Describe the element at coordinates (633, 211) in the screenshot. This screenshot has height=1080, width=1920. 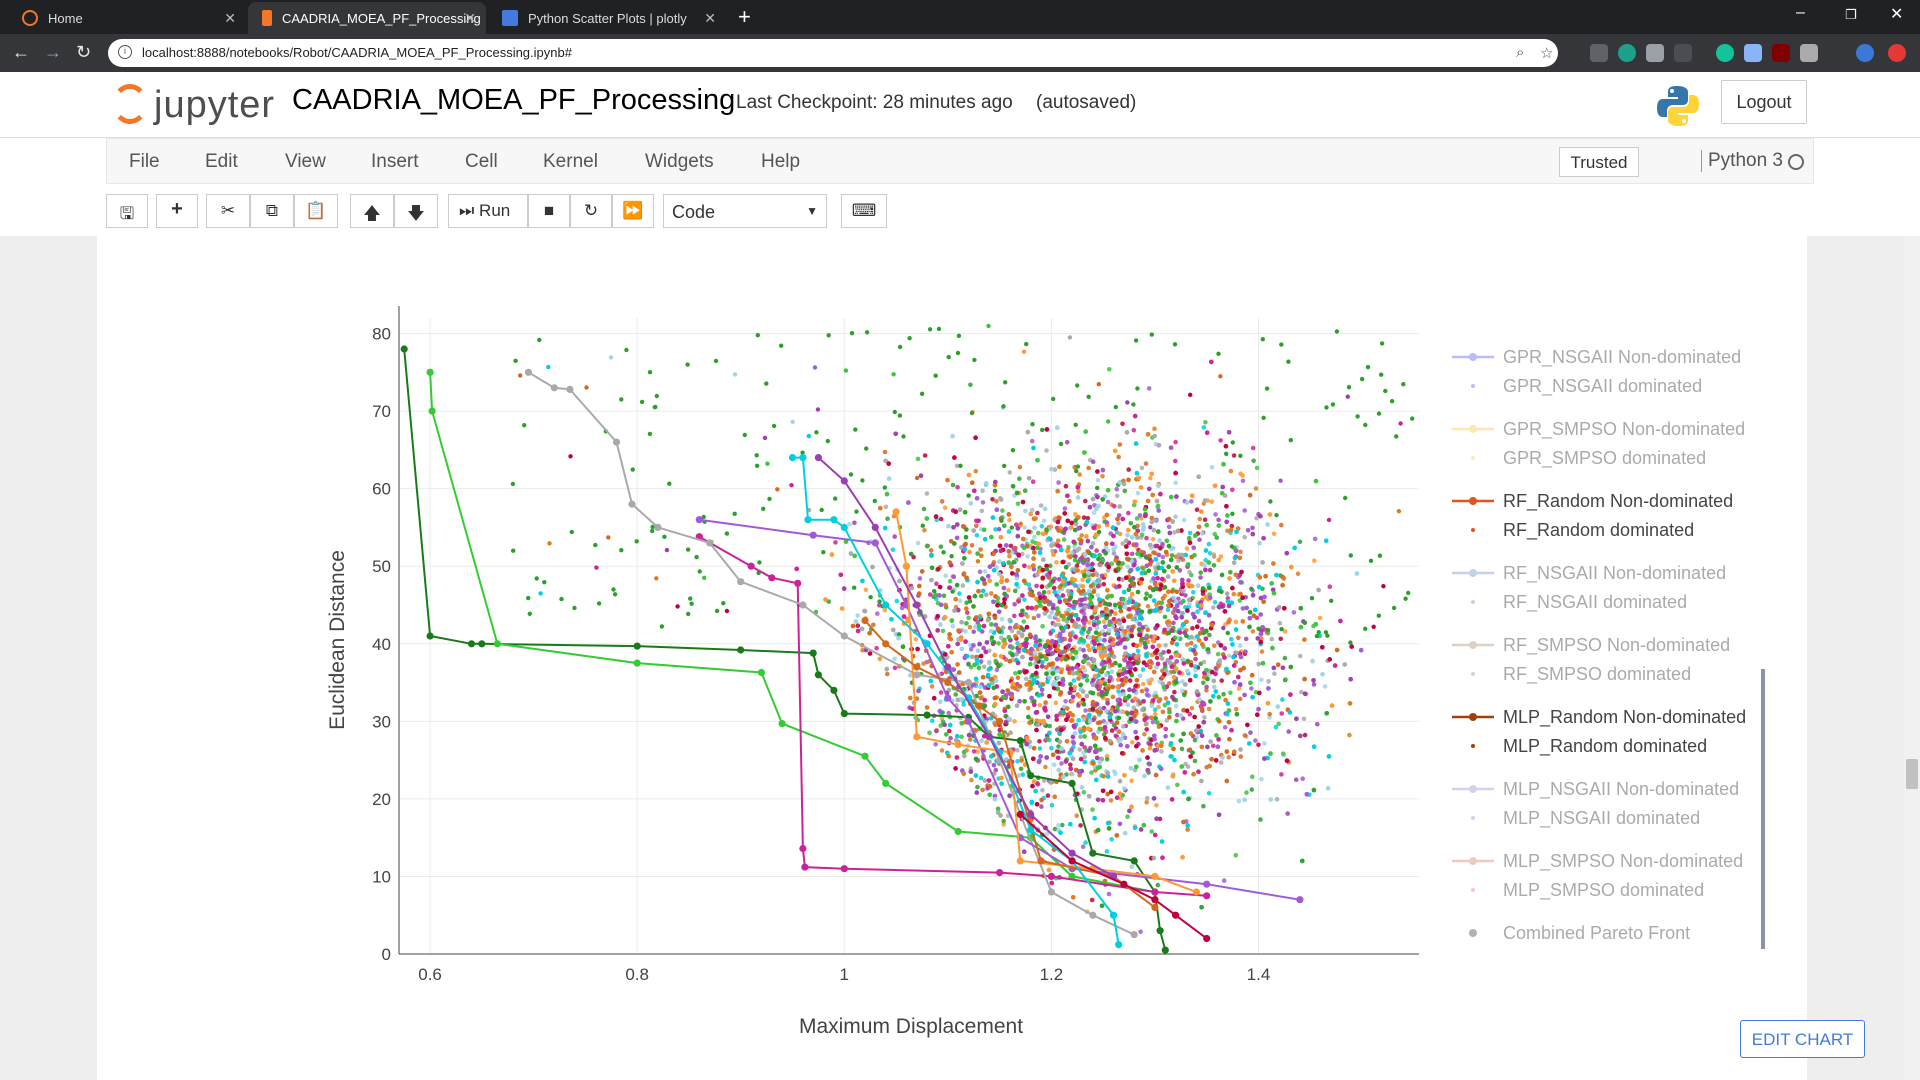
I see `restart-run-all-button: ⏩` at that location.